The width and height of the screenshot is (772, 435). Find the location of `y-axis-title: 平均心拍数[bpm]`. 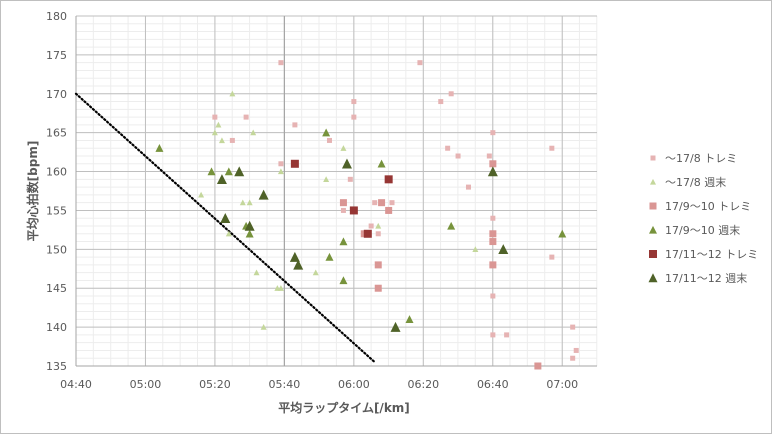

y-axis-title: 平均心拍数[bpm] is located at coordinates (32, 191).